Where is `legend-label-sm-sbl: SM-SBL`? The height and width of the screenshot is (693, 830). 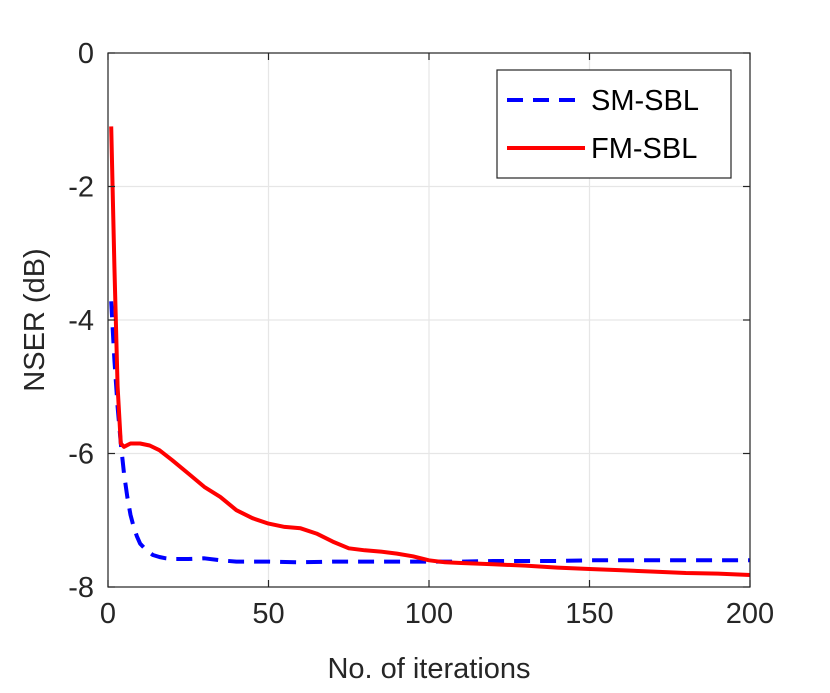
legend-label-sm-sbl: SM-SBL is located at coordinates (645, 101).